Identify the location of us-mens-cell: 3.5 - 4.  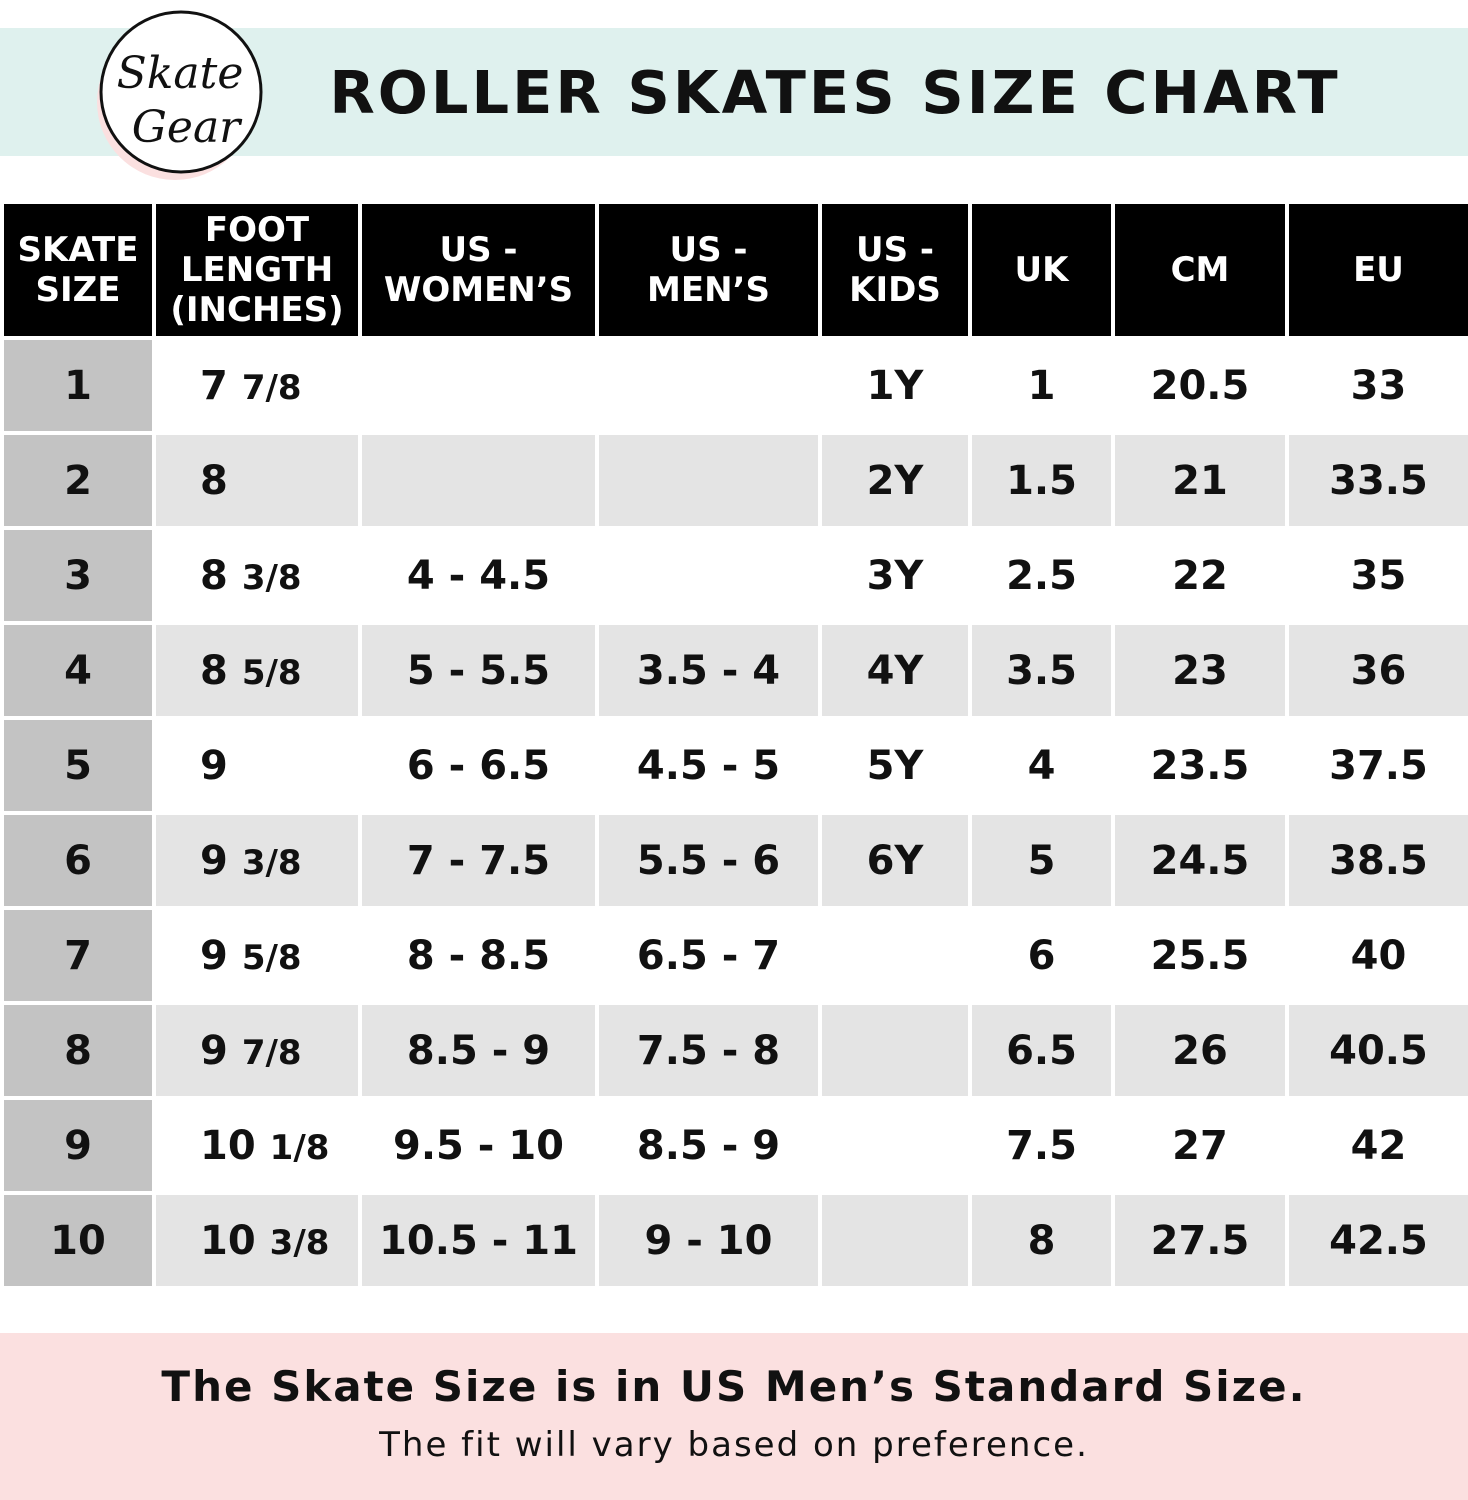
(708, 670).